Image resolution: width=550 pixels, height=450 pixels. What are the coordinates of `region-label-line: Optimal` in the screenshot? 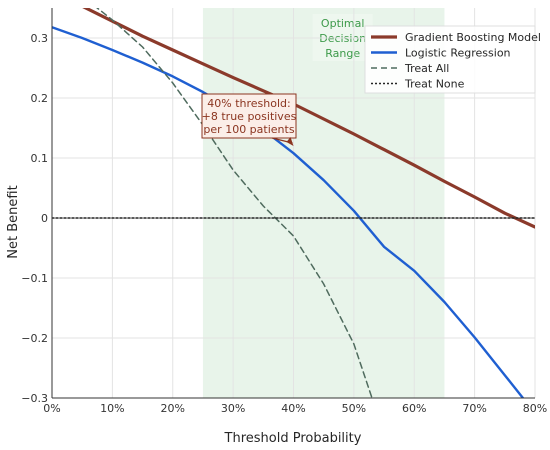 It's located at (343, 23).